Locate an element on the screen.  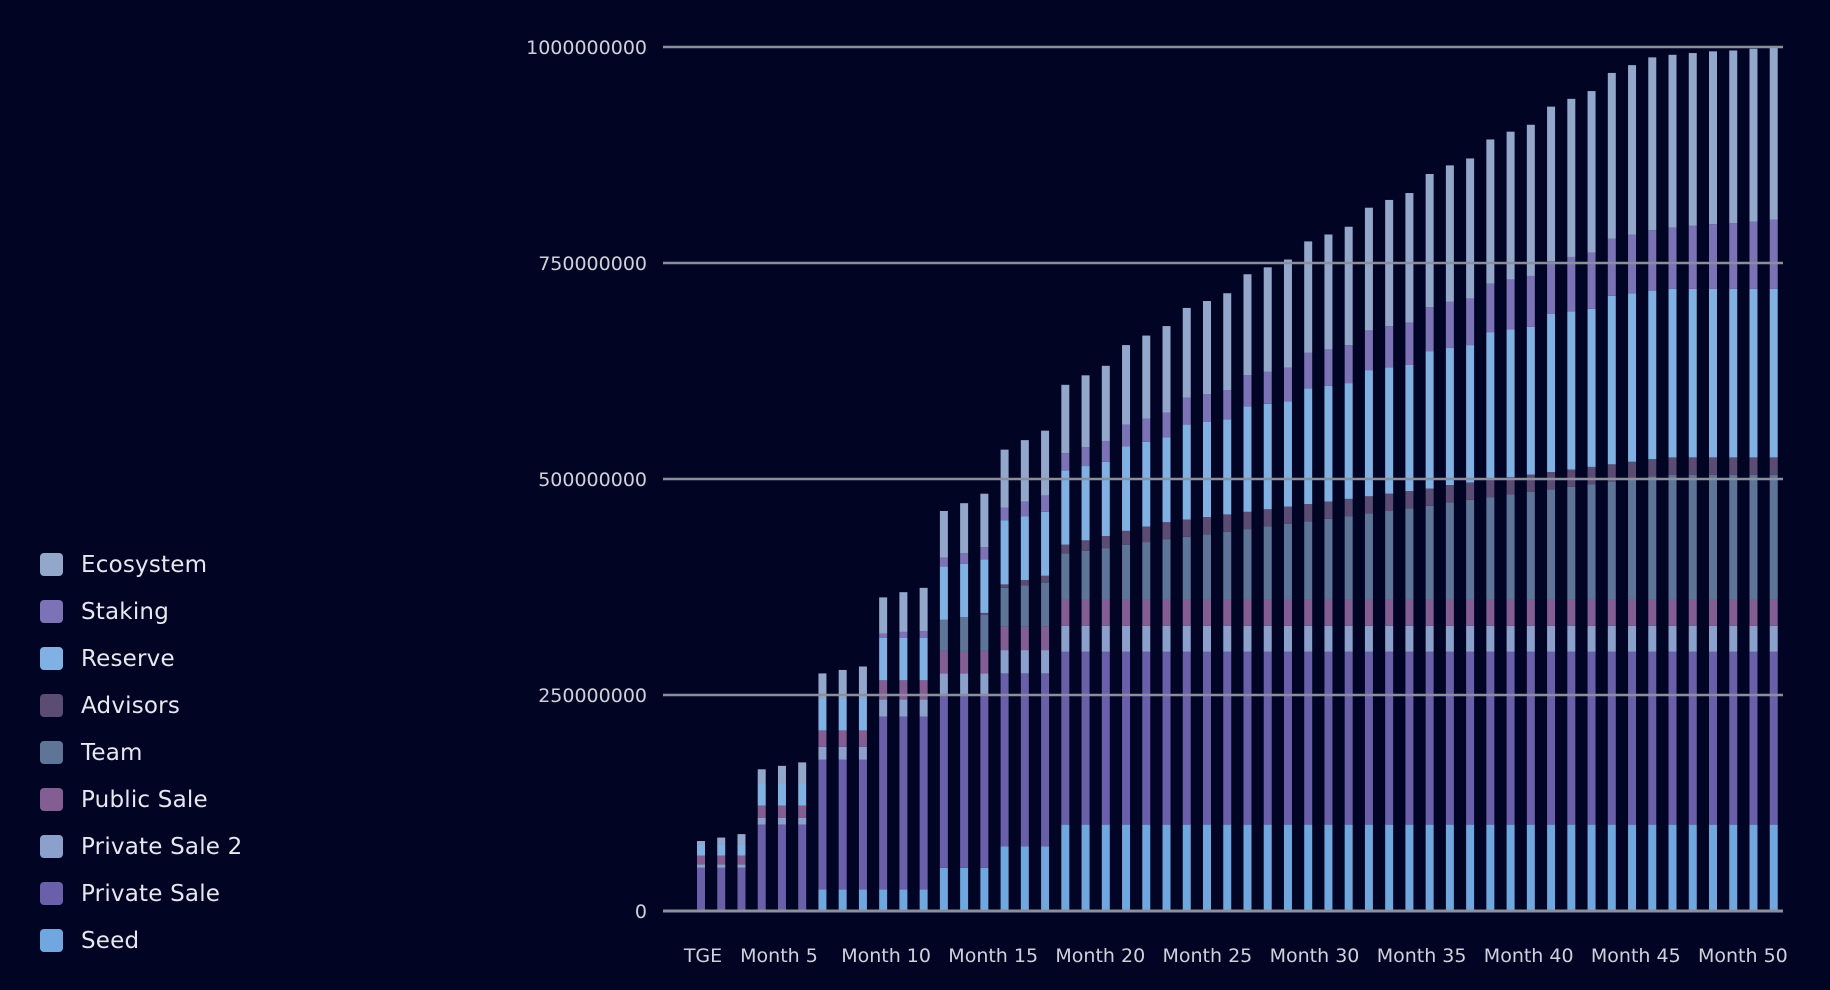
legend-item-private-sale: Private Sale is located at coordinates (141, 893).